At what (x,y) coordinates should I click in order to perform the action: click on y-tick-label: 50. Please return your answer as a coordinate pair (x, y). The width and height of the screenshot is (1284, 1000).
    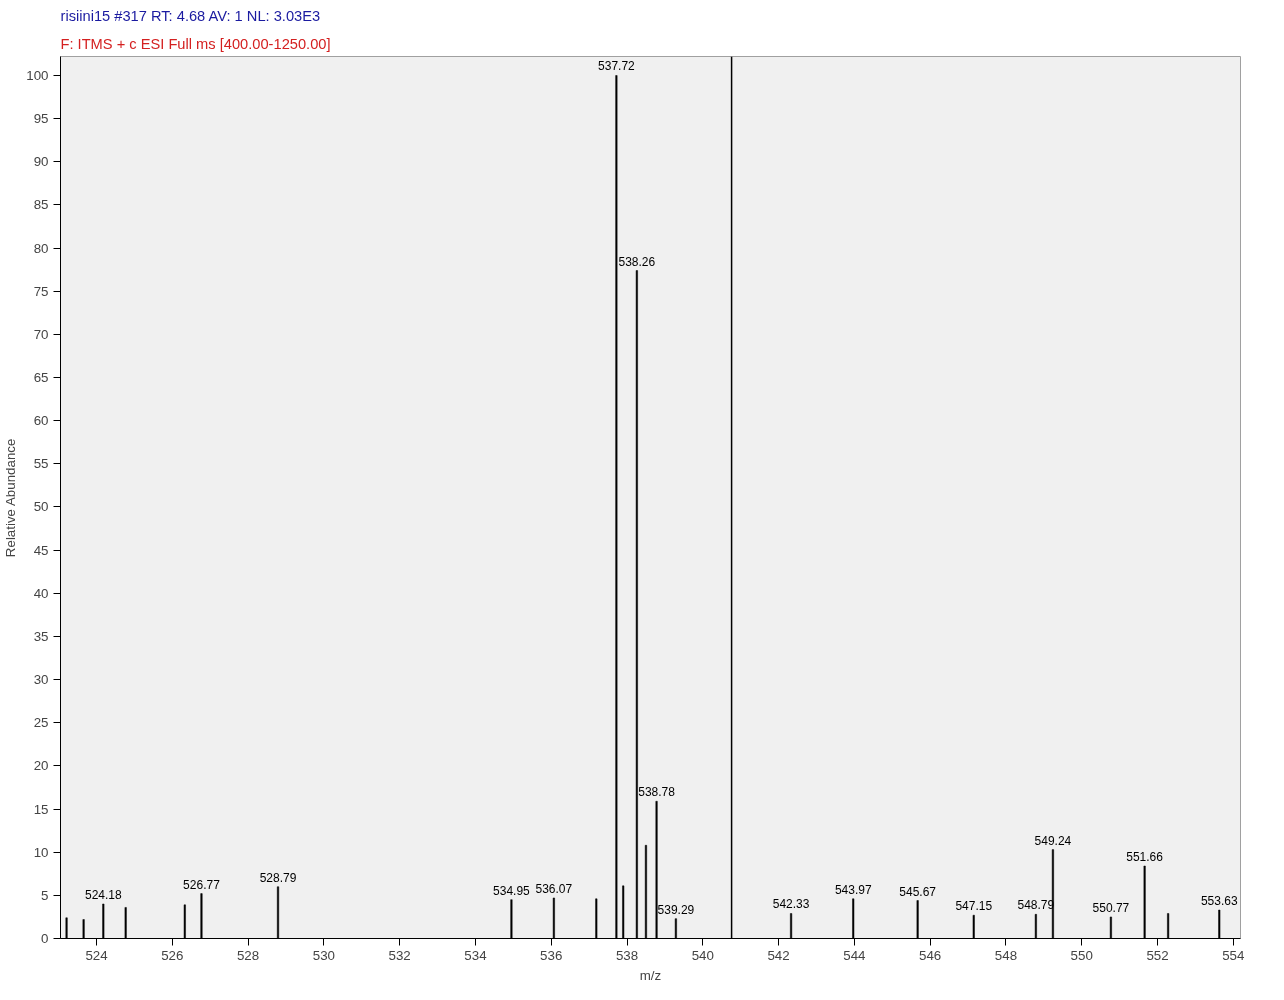
    Looking at the image, I should click on (41, 507).